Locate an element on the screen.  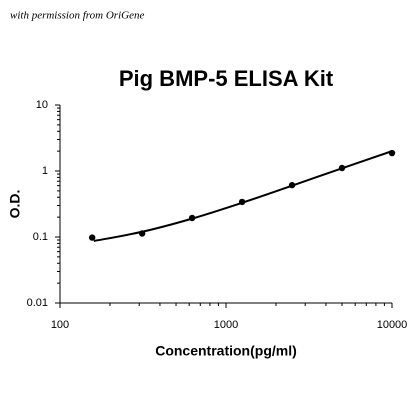
y-tick-label: 0.1 is located at coordinates (40, 237).